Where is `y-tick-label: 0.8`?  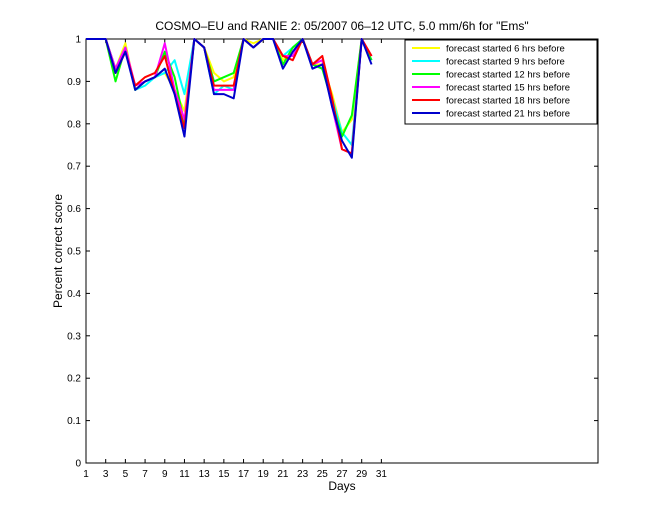
y-tick-label: 0.8 is located at coordinates (74, 124).